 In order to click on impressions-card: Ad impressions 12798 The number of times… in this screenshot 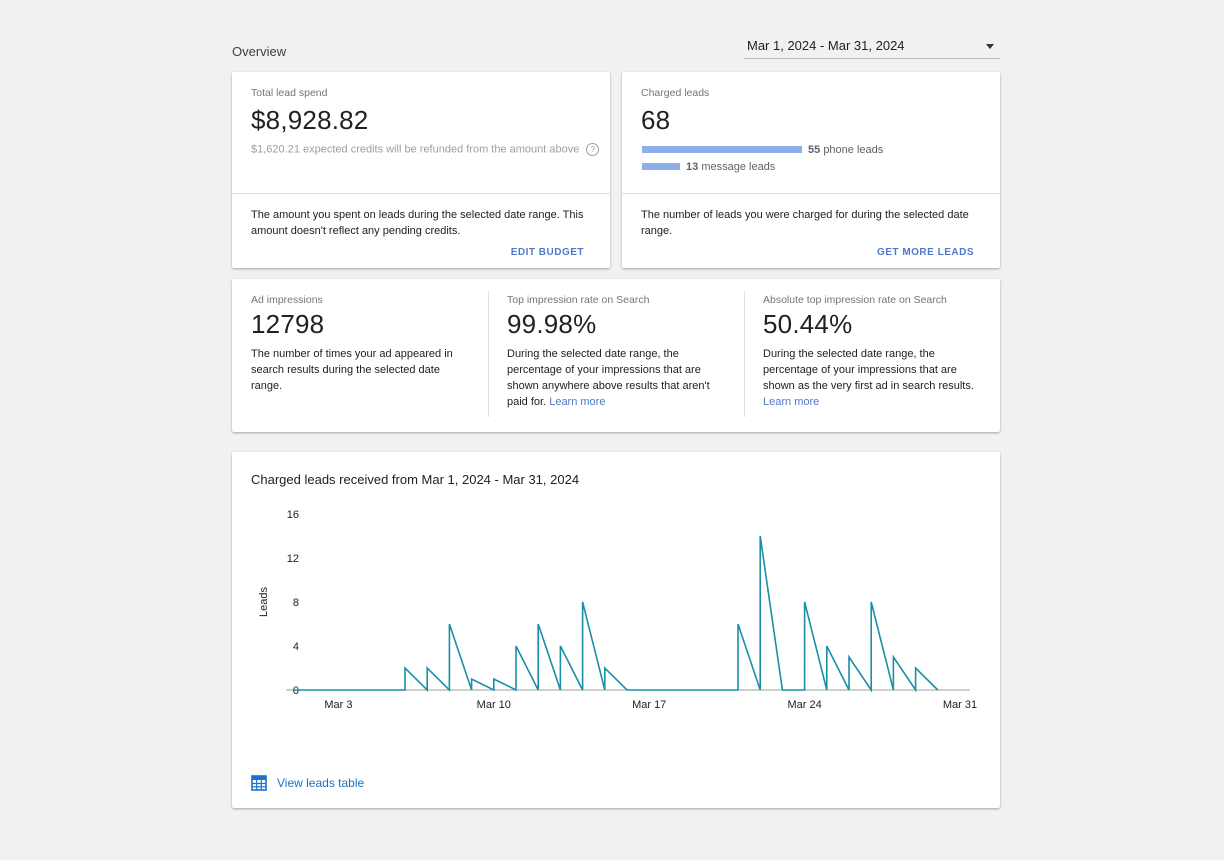, I will do `click(616, 355)`.